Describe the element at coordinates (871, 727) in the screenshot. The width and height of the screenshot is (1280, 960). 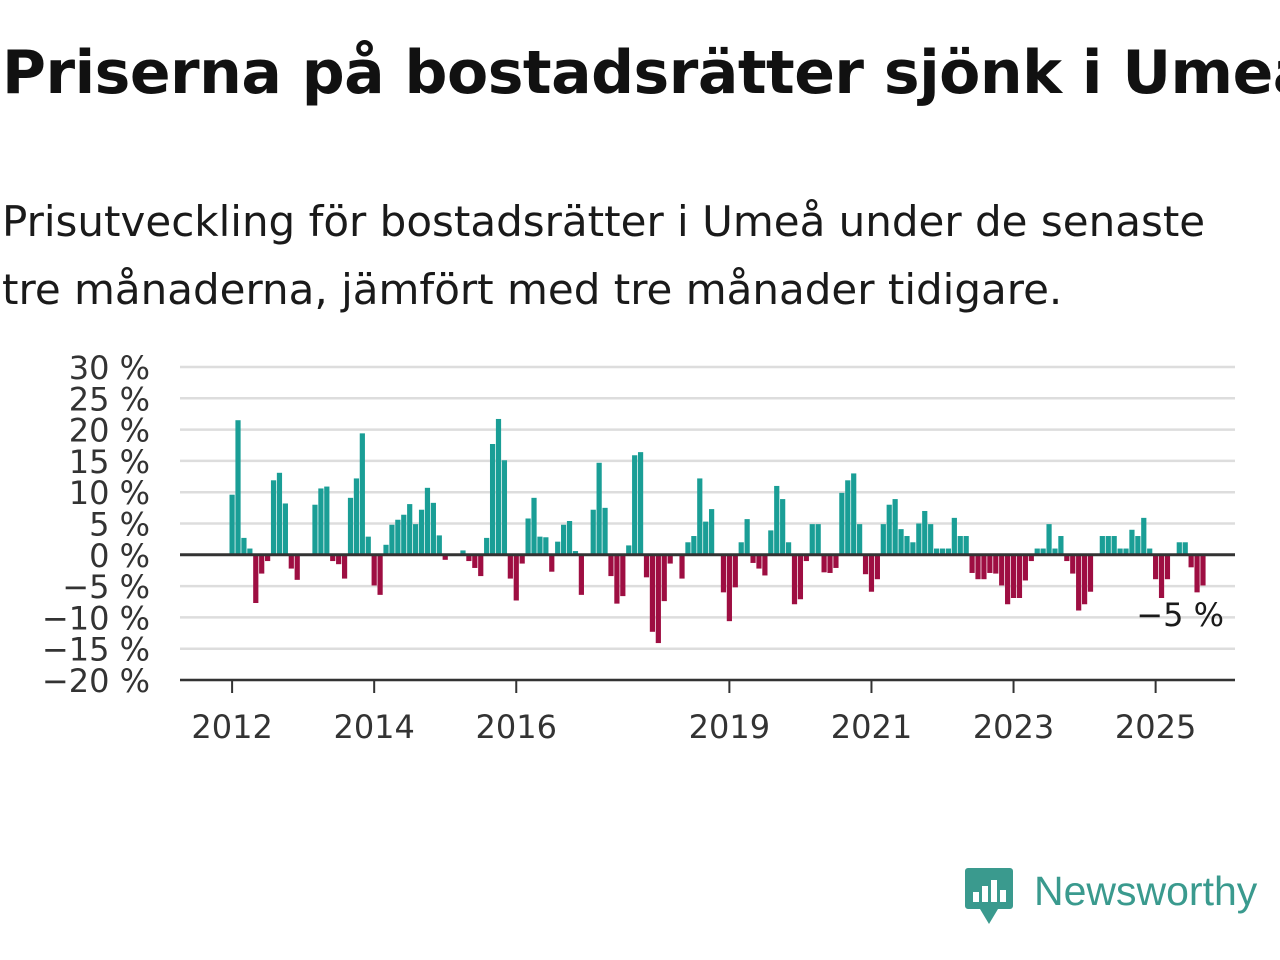
I see `x-tick-label: 2021` at that location.